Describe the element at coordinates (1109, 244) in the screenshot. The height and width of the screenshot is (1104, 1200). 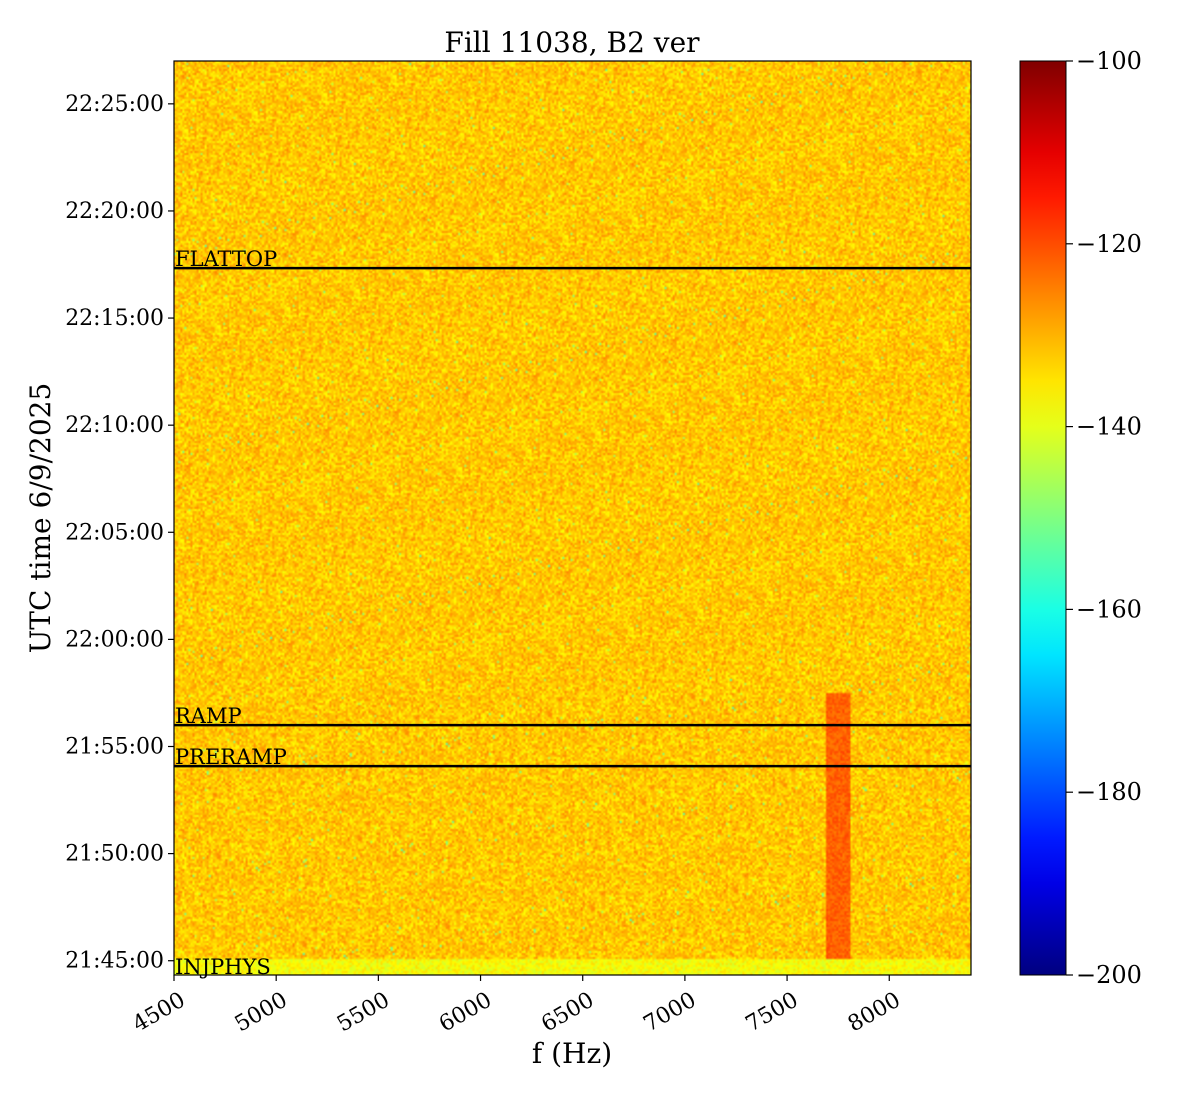
I see `colorbar-tick-label: −120` at that location.